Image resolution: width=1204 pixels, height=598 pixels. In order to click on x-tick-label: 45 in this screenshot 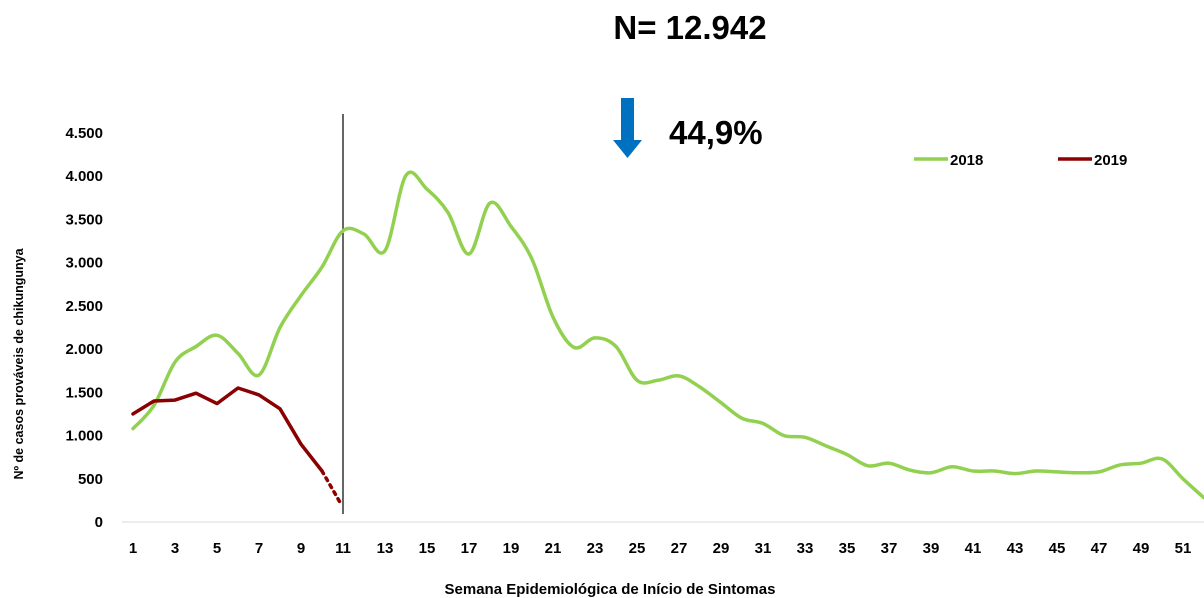, I will do `click(1057, 548)`.